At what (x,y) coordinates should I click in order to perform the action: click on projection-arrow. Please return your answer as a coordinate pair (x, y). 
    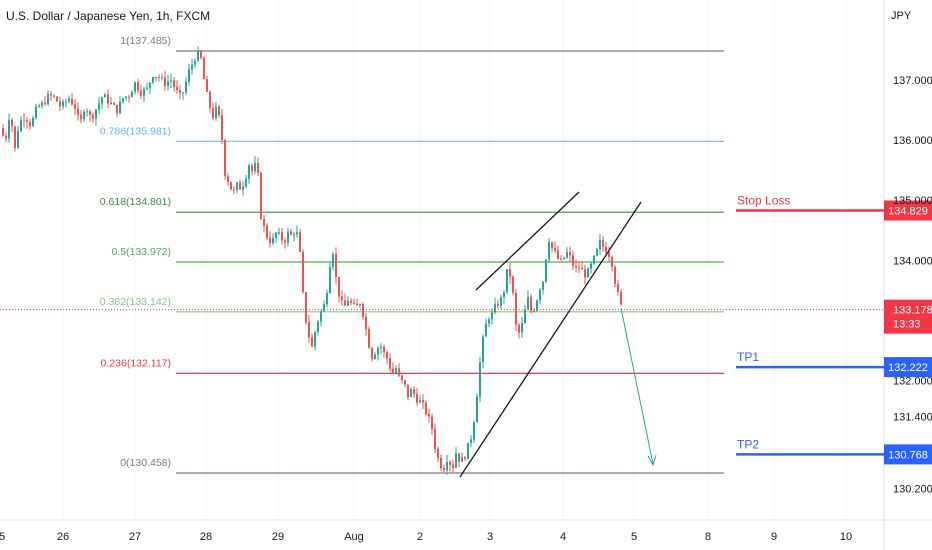
    Looking at the image, I should click on (638, 387).